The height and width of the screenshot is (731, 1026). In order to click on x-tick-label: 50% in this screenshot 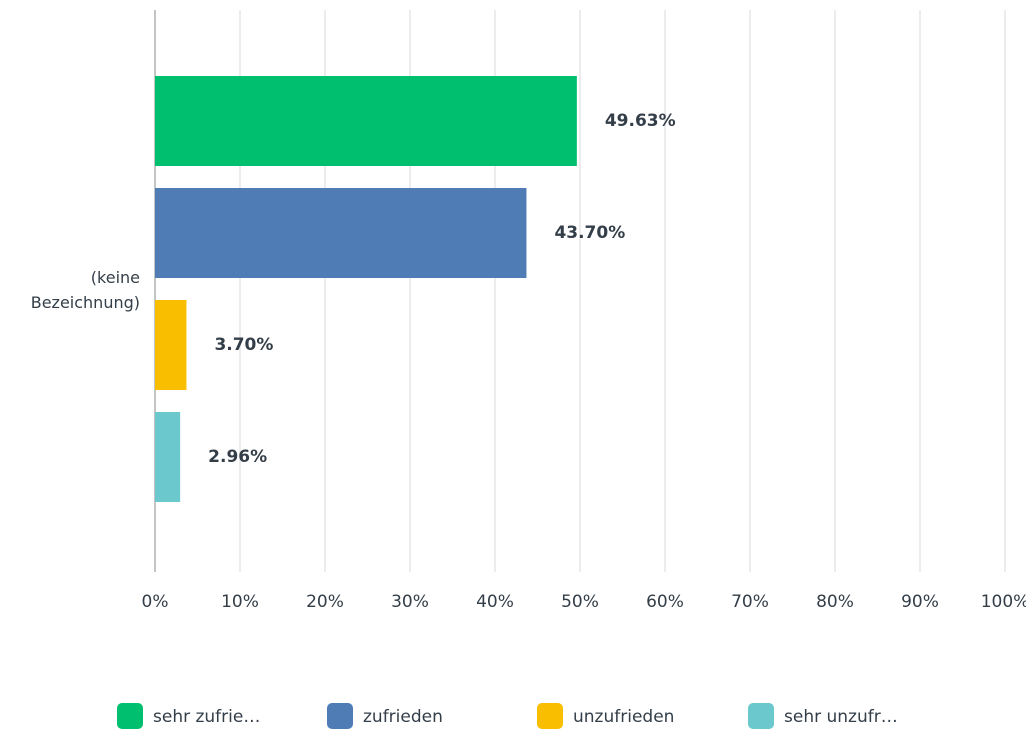, I will do `click(580, 602)`.